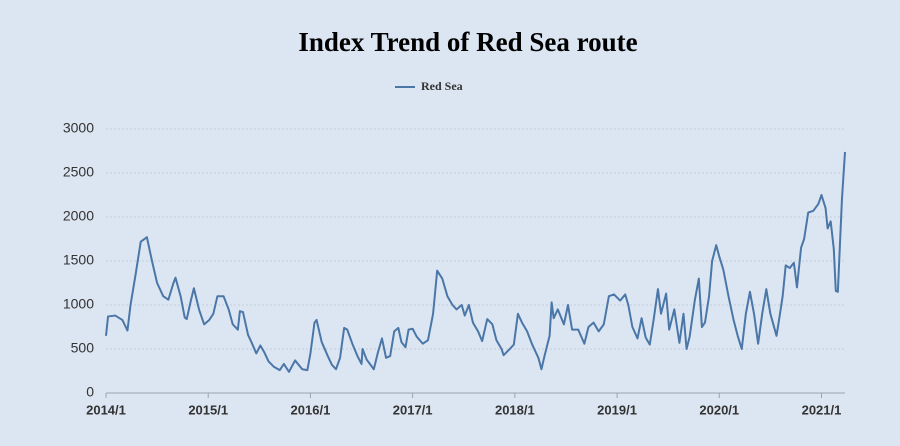 The image size is (900, 446). Describe the element at coordinates (90, 392) in the screenshot. I see `y-tick-label: 0` at that location.